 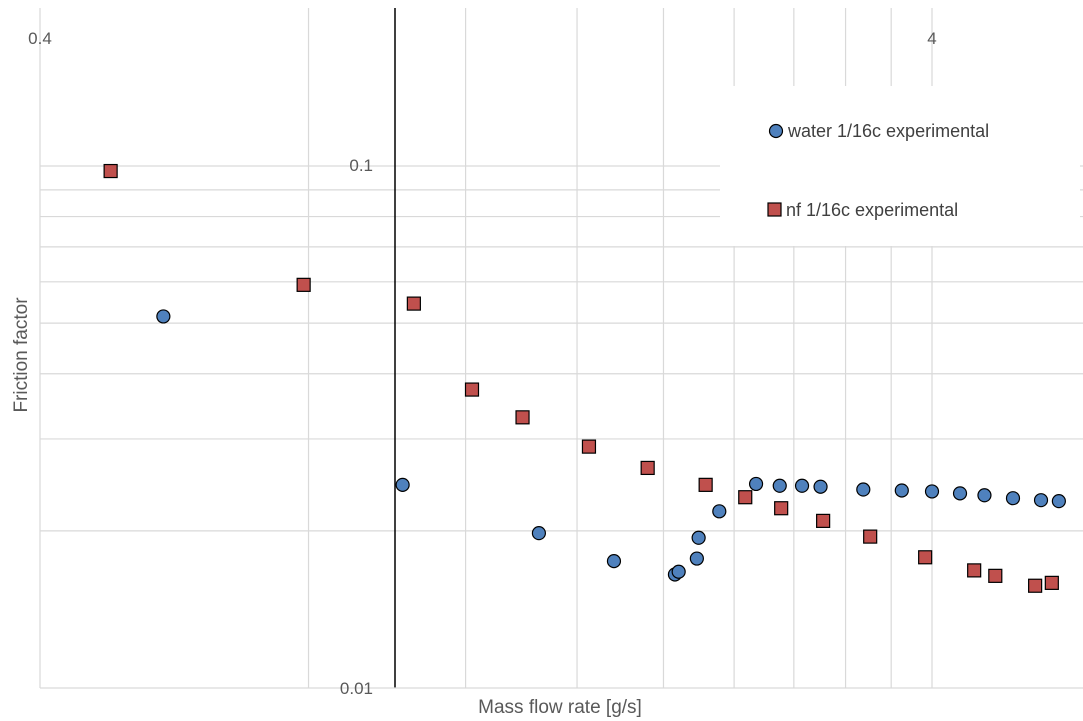 What do you see at coordinates (361, 165) in the screenshot?
I see `y-tick-label-0.1: 0.1` at bounding box center [361, 165].